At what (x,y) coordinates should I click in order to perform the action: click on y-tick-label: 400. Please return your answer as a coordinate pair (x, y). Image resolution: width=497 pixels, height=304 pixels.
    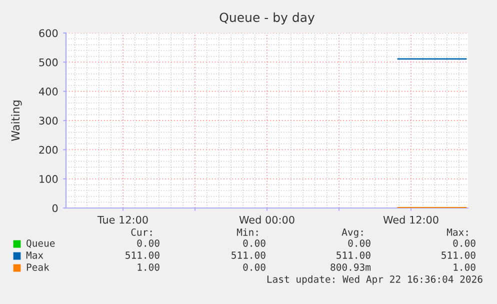
    Looking at the image, I should click on (48, 92).